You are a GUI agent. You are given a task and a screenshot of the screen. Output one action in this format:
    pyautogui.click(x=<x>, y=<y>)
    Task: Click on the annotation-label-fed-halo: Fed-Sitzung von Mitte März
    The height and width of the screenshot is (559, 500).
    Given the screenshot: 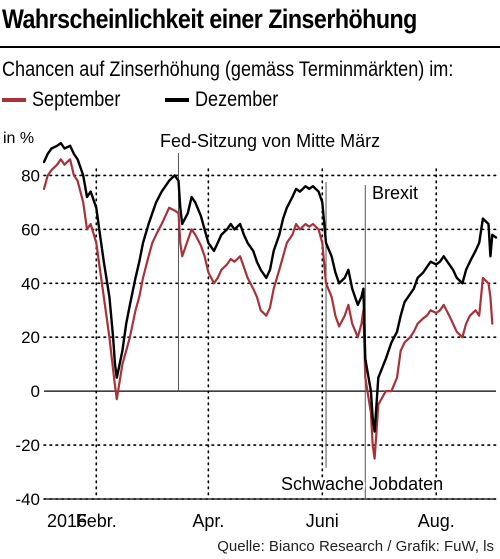 What is the action you would take?
    pyautogui.click(x=270, y=141)
    